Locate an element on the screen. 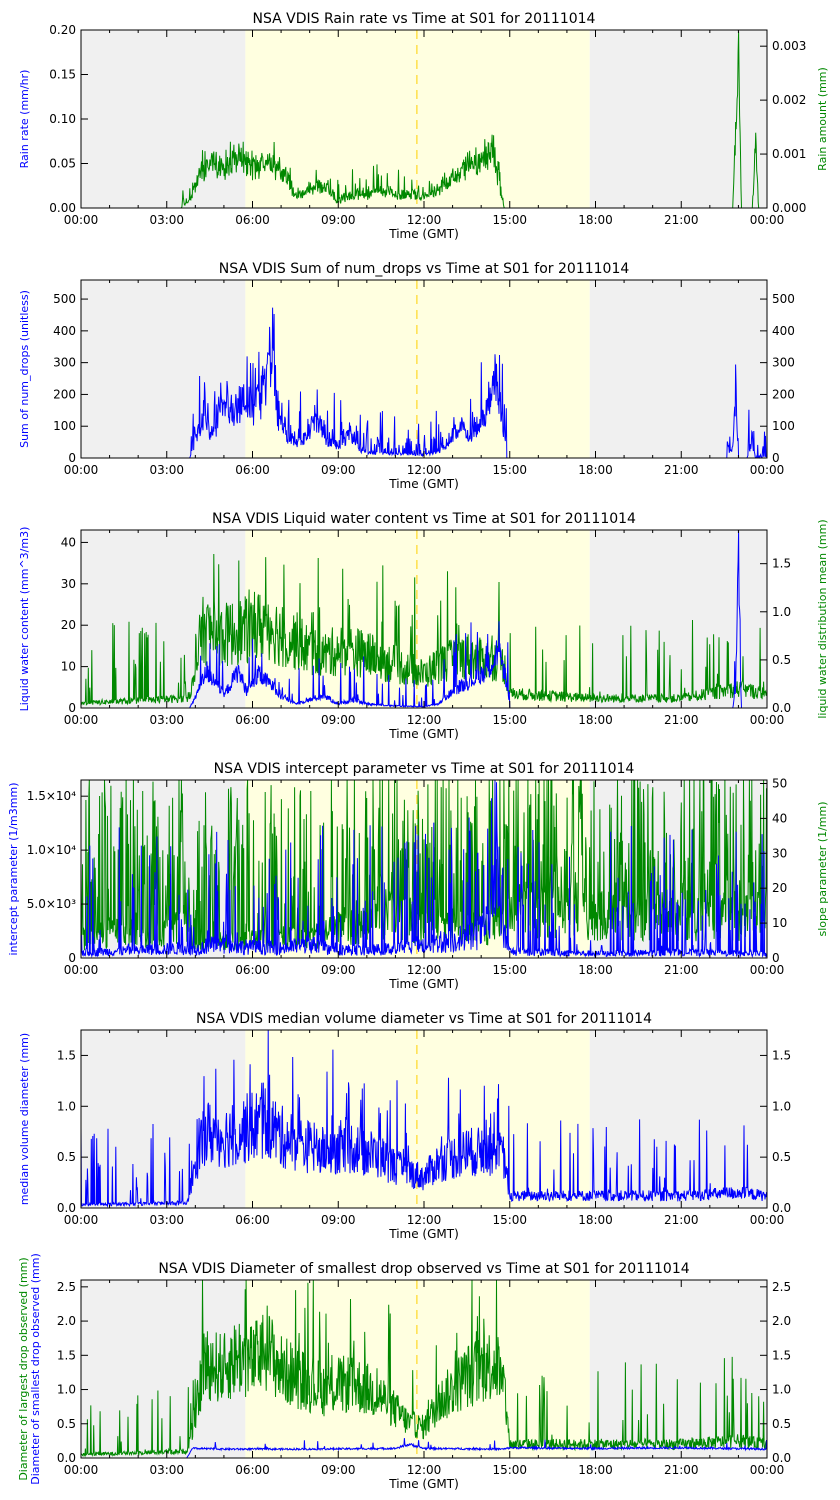 The image size is (840, 1500). y-left-tick-label: 400 is located at coordinates (64, 331).